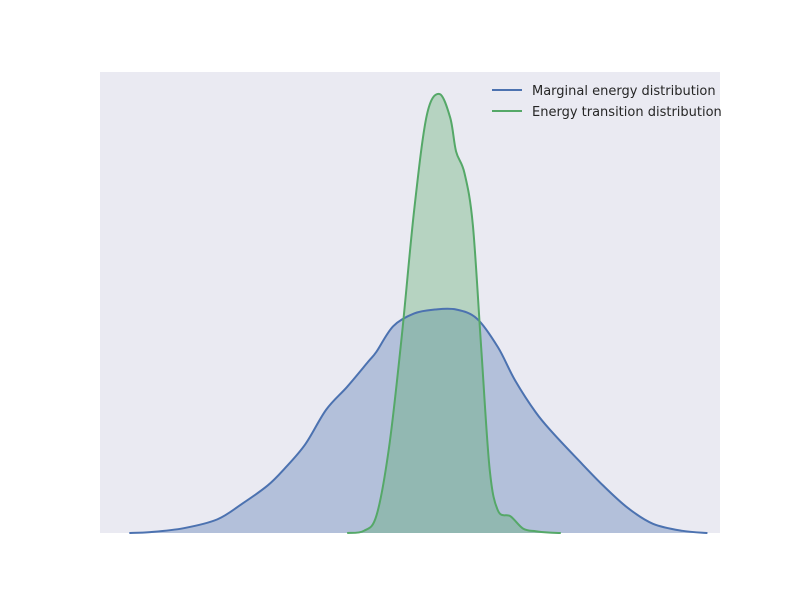 The height and width of the screenshot is (600, 800). What do you see at coordinates (624, 91) in the screenshot?
I see `legend-label-marginal: Marginal energy distribution` at bounding box center [624, 91].